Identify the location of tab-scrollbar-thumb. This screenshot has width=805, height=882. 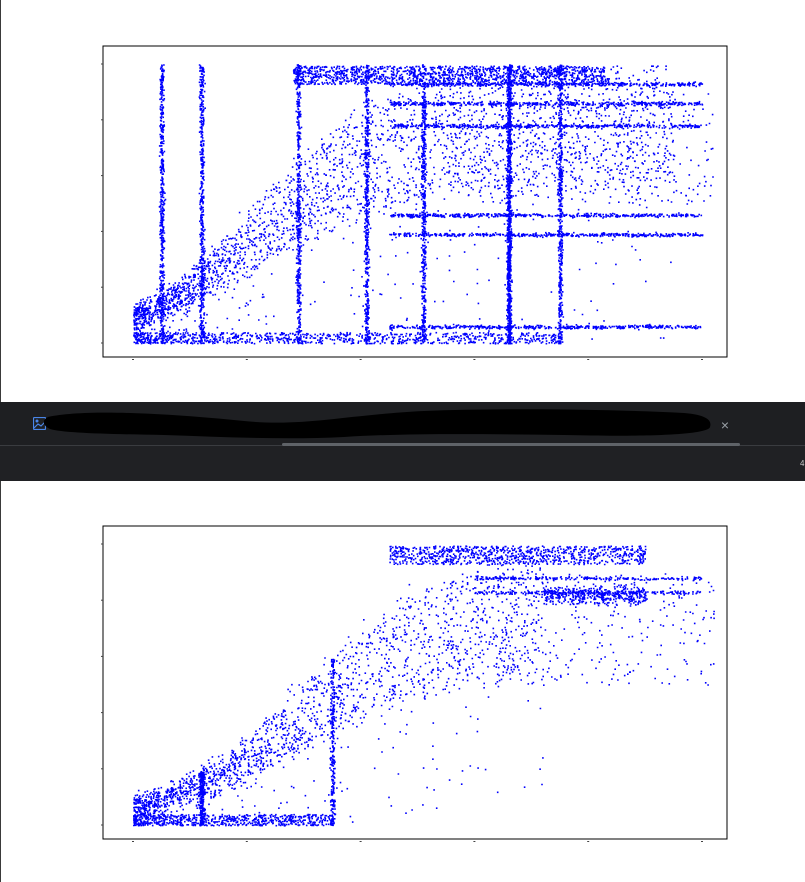
(511, 444).